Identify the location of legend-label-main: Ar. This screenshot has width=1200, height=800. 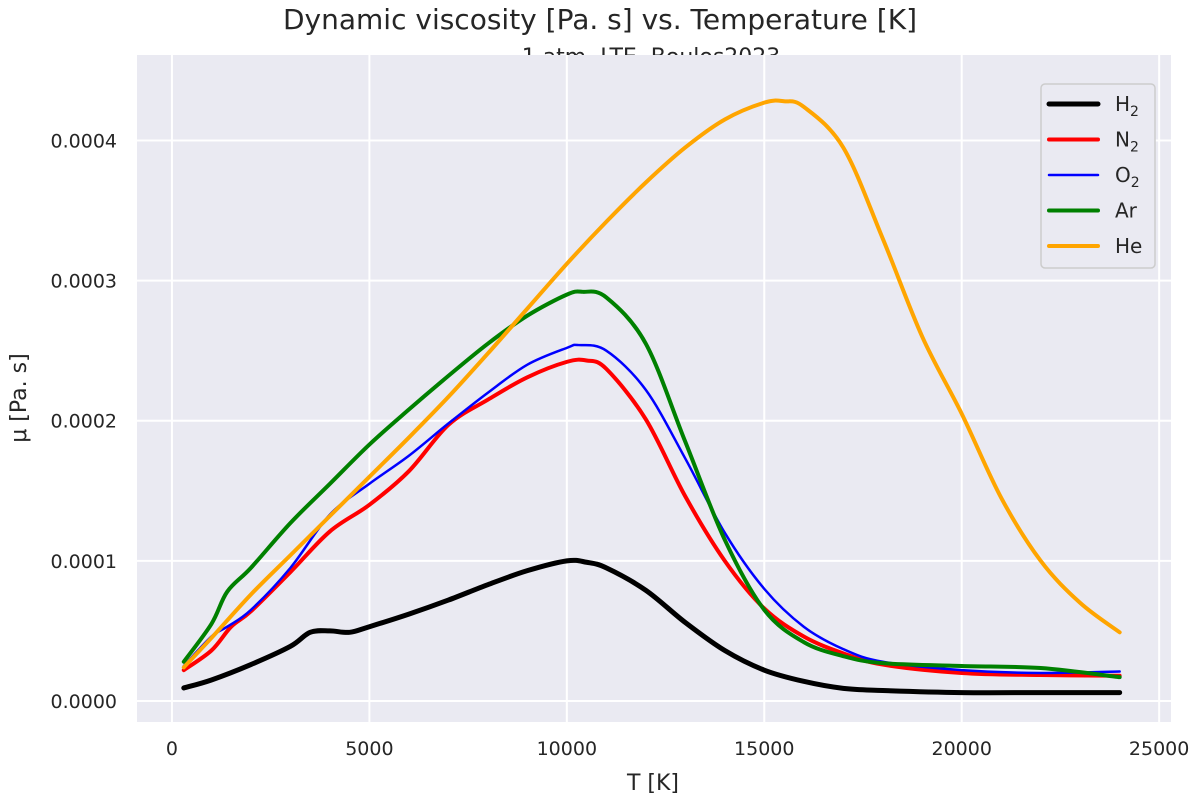
(1126, 211).